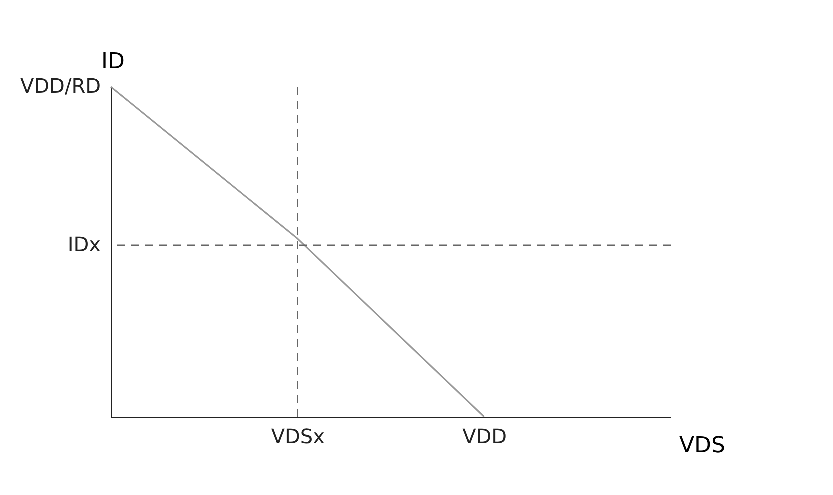 This screenshot has height=495, width=833. What do you see at coordinates (113, 62) in the screenshot?
I see `y-axis-title: ID` at bounding box center [113, 62].